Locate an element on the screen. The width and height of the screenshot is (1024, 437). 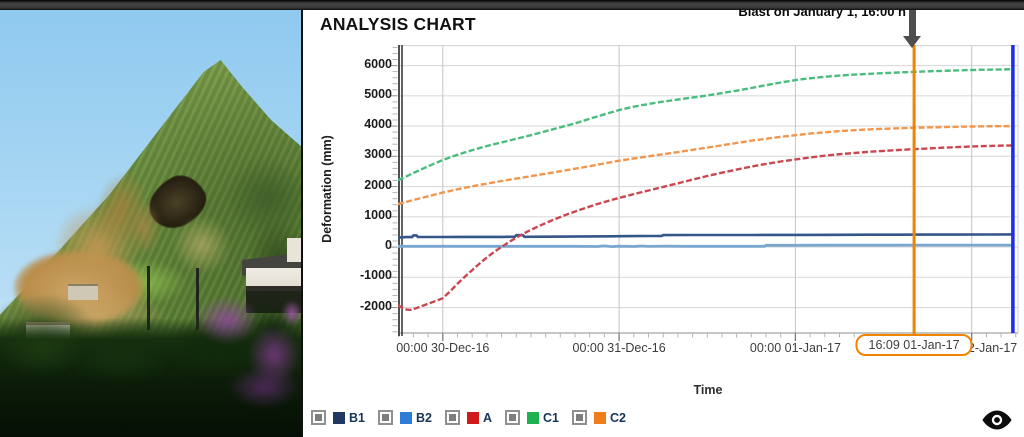
dry-grass-scar is located at coordinates (202, 245).